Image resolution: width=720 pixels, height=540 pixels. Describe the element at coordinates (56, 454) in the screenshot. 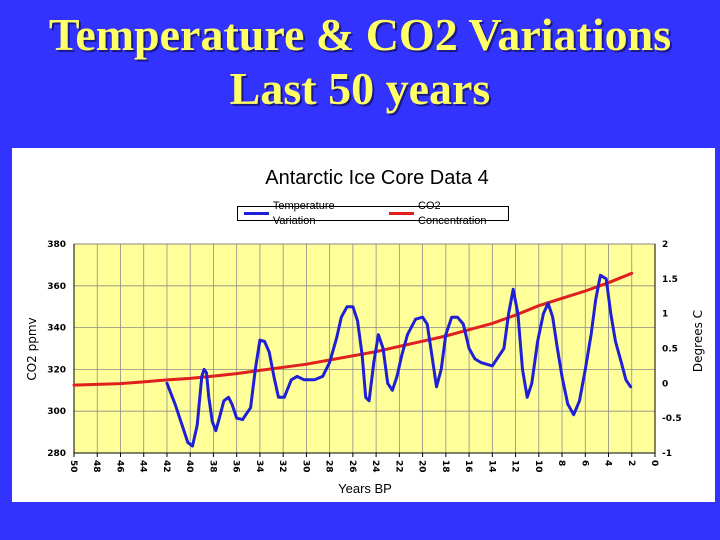

I see `y-tick-label: 280` at that location.